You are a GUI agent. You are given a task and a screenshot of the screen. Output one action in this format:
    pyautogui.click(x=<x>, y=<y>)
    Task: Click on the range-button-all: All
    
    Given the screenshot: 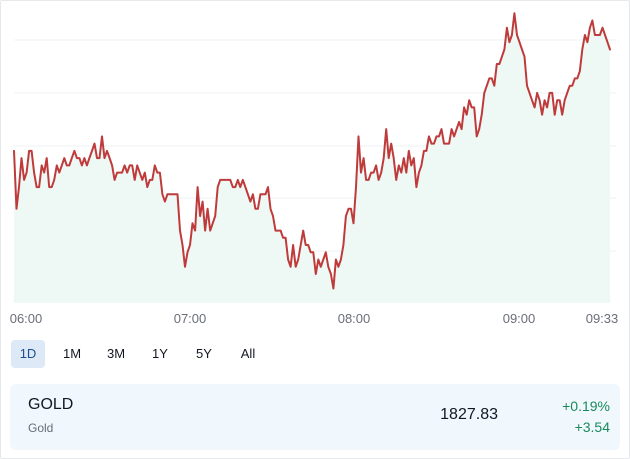 What is the action you would take?
    pyautogui.click(x=248, y=353)
    